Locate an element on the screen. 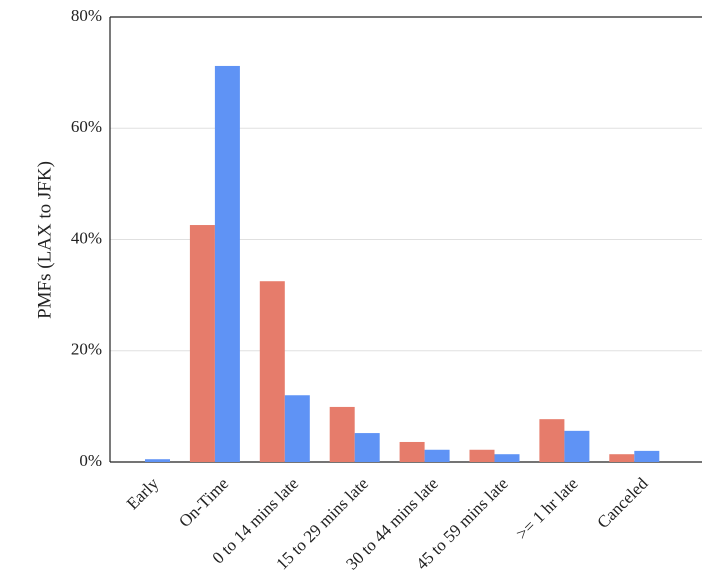  x-tick-label: >= 1 hr late is located at coordinates (546, 508).